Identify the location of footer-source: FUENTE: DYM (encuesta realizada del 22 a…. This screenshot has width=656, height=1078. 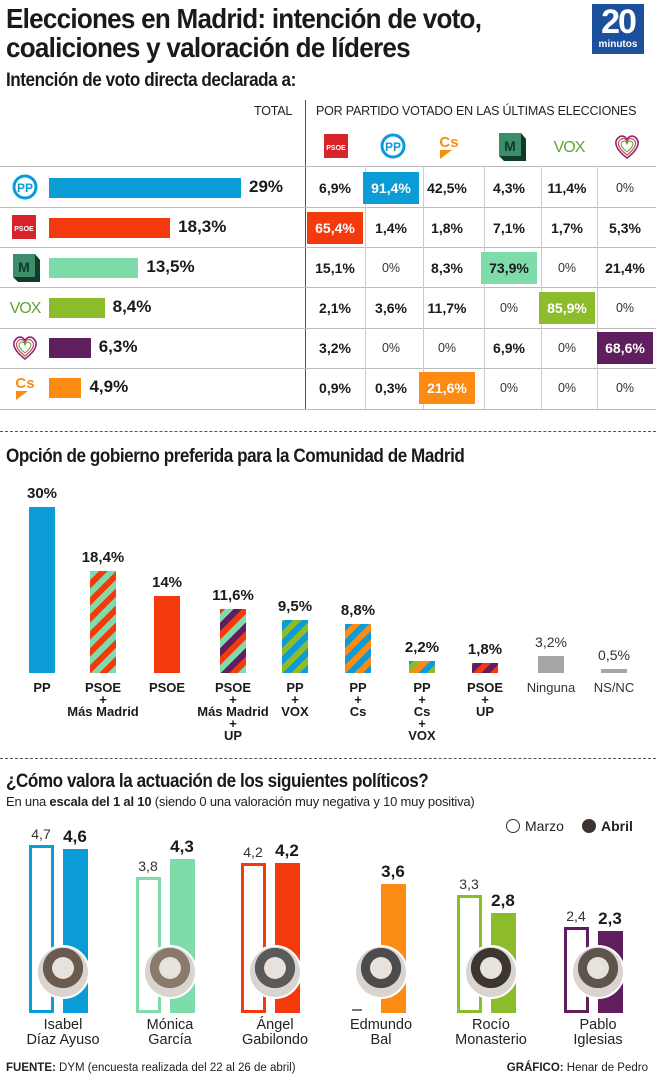
(151, 1068).